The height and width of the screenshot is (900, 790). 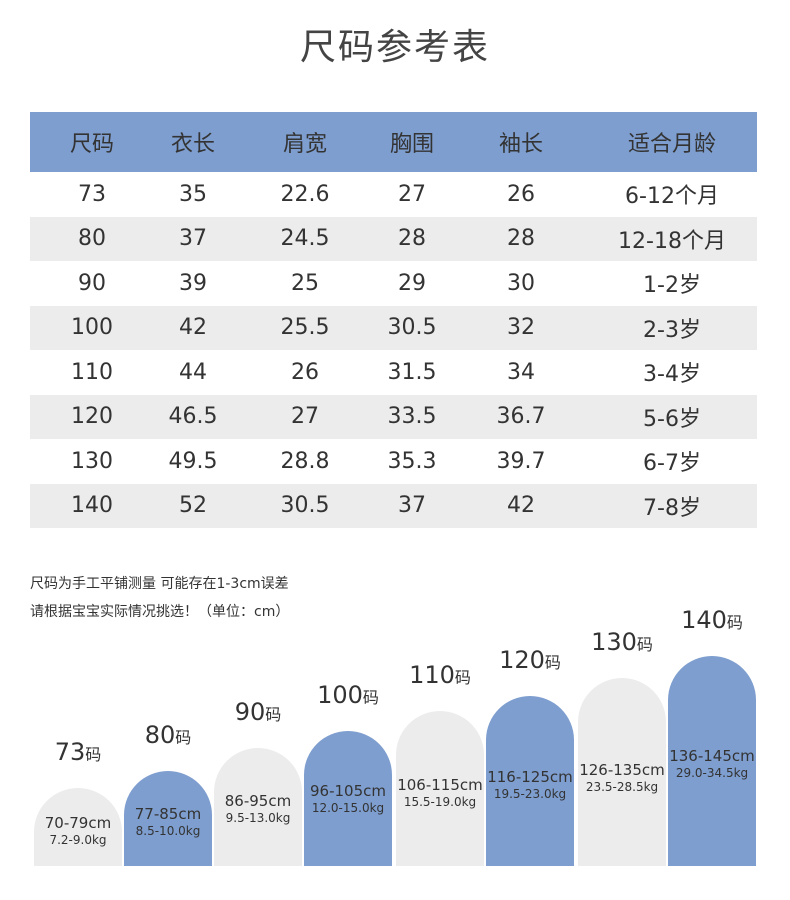 What do you see at coordinates (672, 241) in the screenshot?
I see `table-cell: 12-18个月` at bounding box center [672, 241].